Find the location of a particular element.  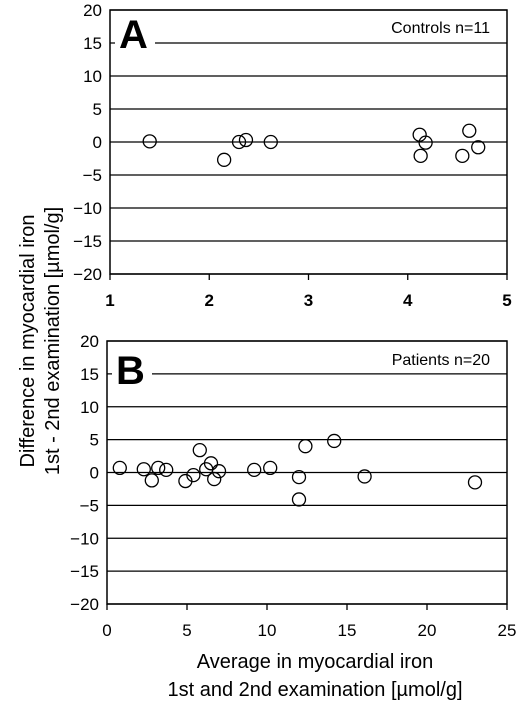

b-x-tick-label: 10 is located at coordinates (267, 630).